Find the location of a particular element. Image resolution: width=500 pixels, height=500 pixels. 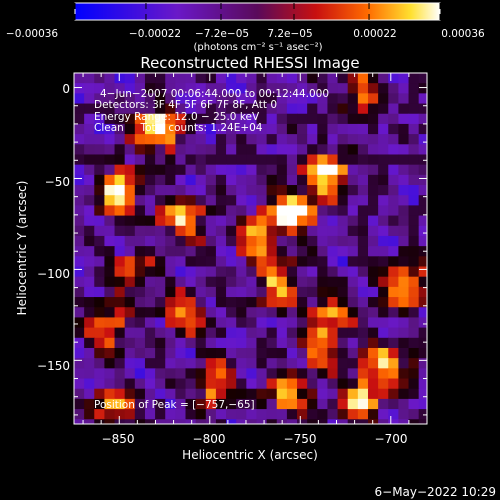

y-axis-label: Heliocentric Y (arcsec) is located at coordinates (22, 248).